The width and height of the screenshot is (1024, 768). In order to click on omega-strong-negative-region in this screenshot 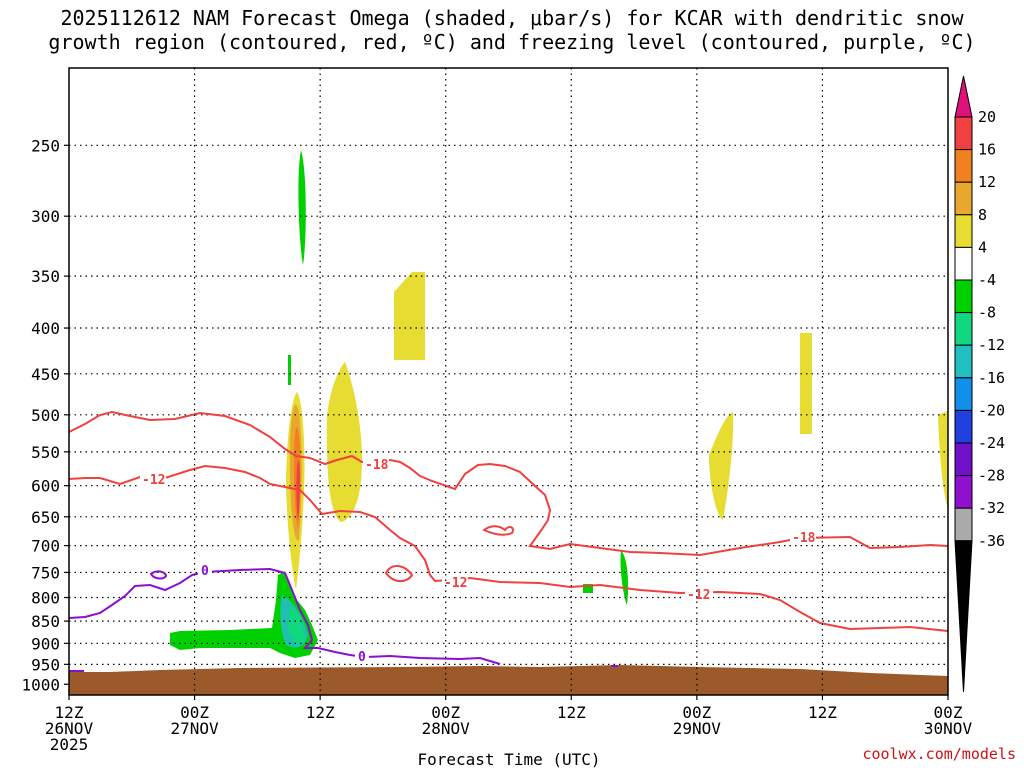, I will do `click(296, 625)`.